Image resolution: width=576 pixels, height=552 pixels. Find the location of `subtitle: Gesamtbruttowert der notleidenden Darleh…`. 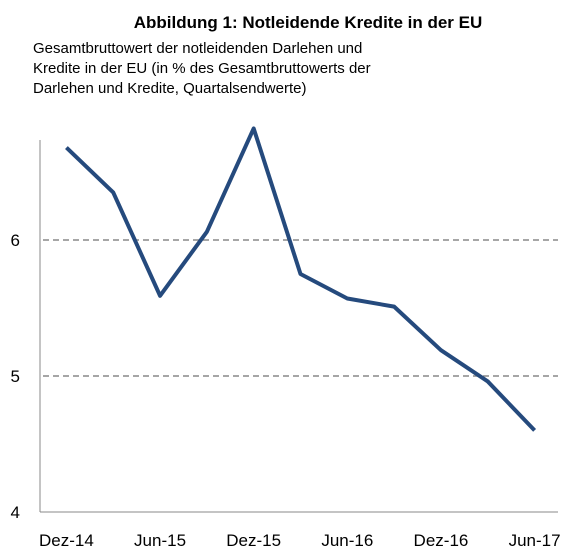

subtitle: Gesamtbruttowert der notleidenden Darleh… is located at coordinates (197, 48).